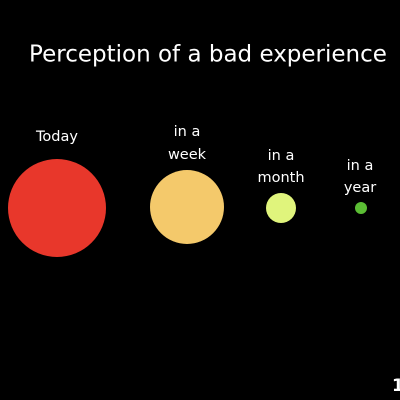 The height and width of the screenshot is (400, 400). Describe the element at coordinates (187, 155) in the screenshot. I see `stage-label: week` at that location.